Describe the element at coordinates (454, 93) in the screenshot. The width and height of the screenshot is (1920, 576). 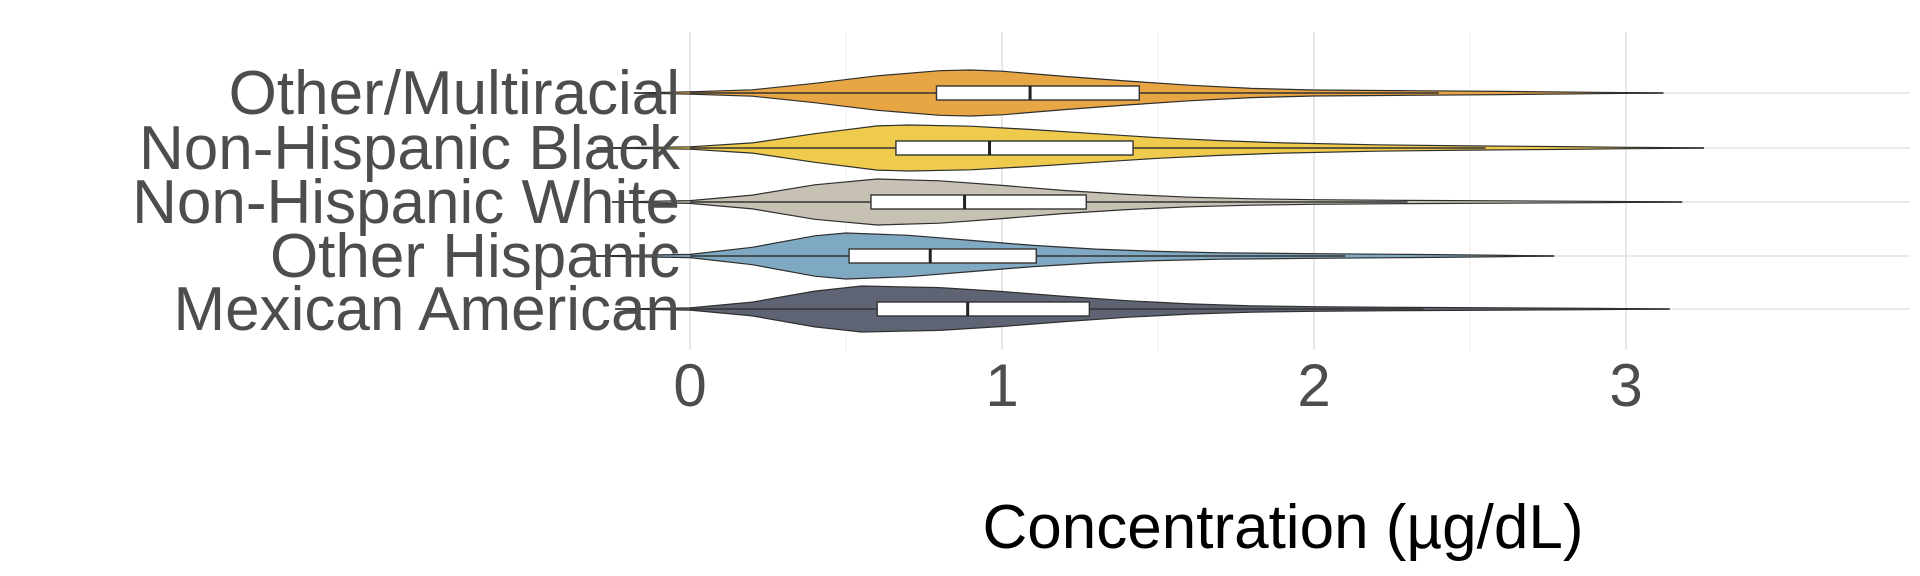
I see `y-tick-label-other-multiracial: Other/Multiracial` at that location.